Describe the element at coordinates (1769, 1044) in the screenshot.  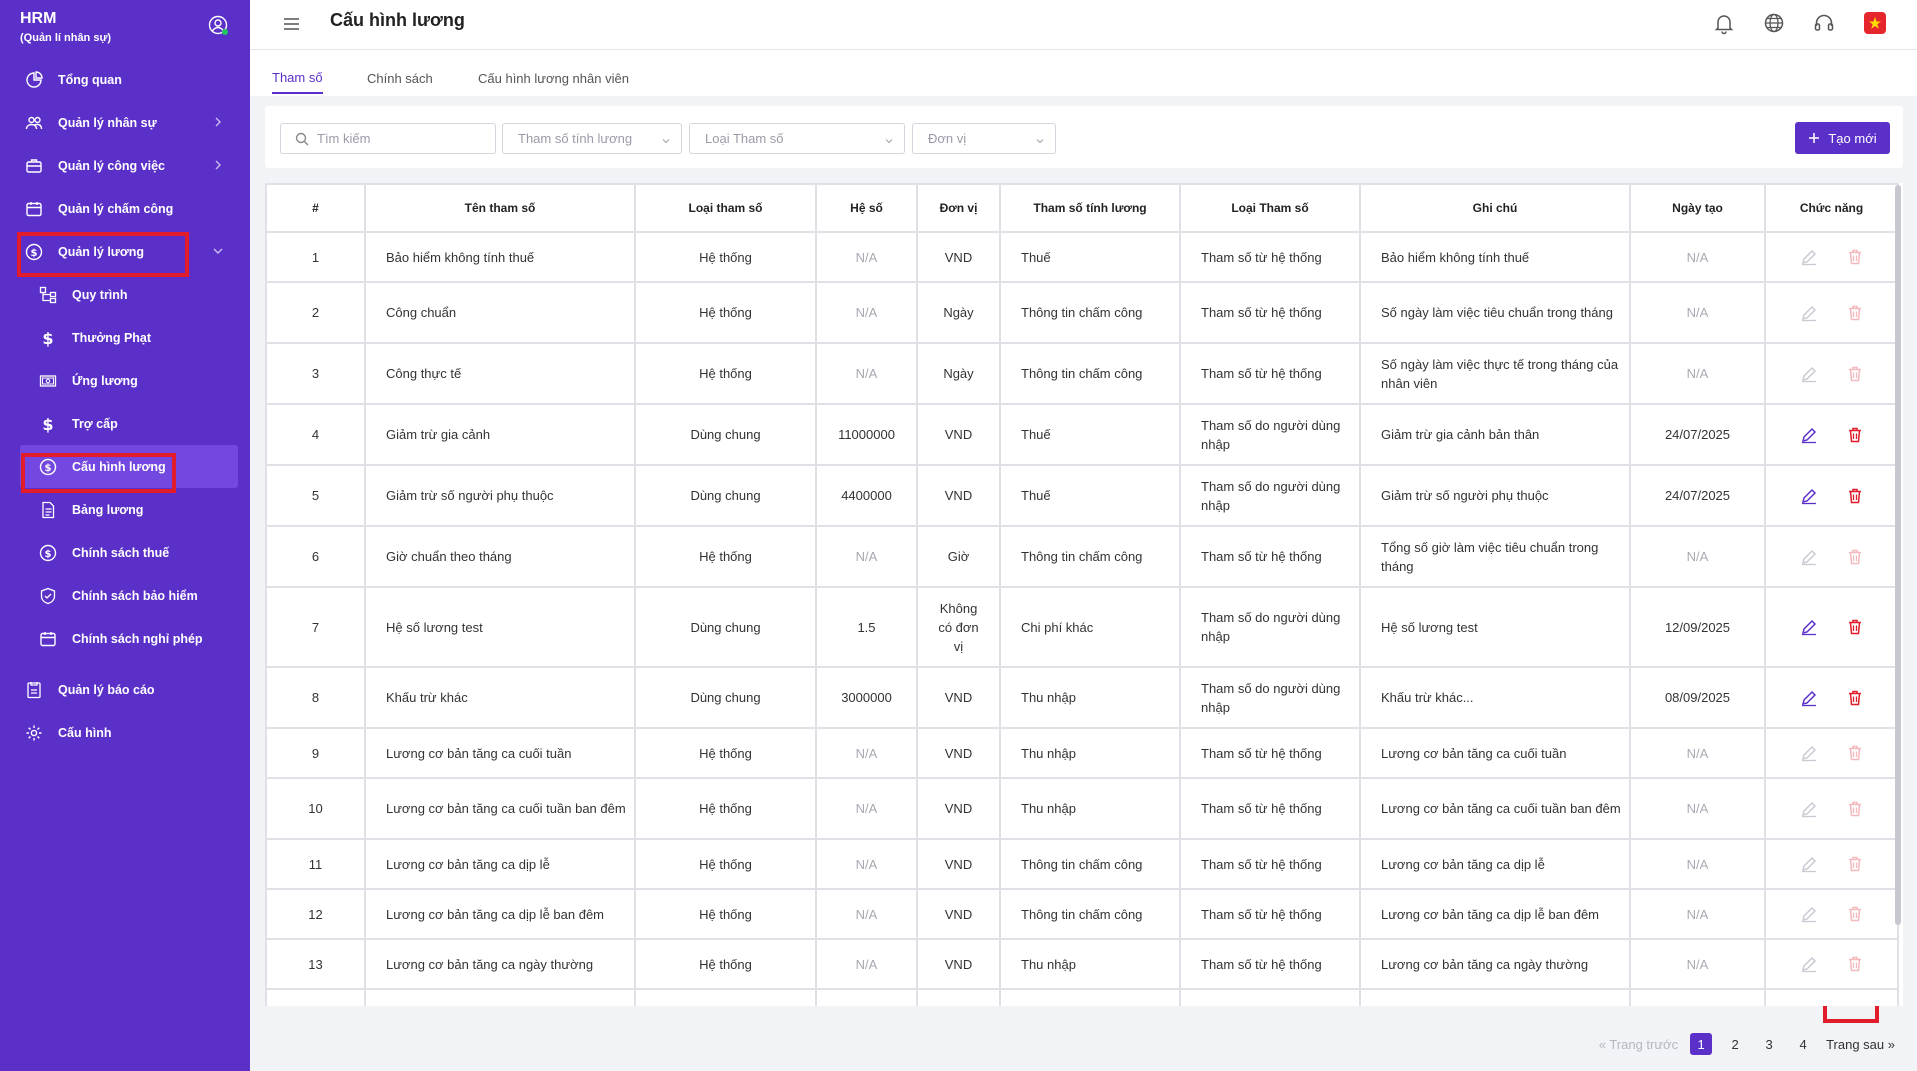
I see `page-3-button: 3` at that location.